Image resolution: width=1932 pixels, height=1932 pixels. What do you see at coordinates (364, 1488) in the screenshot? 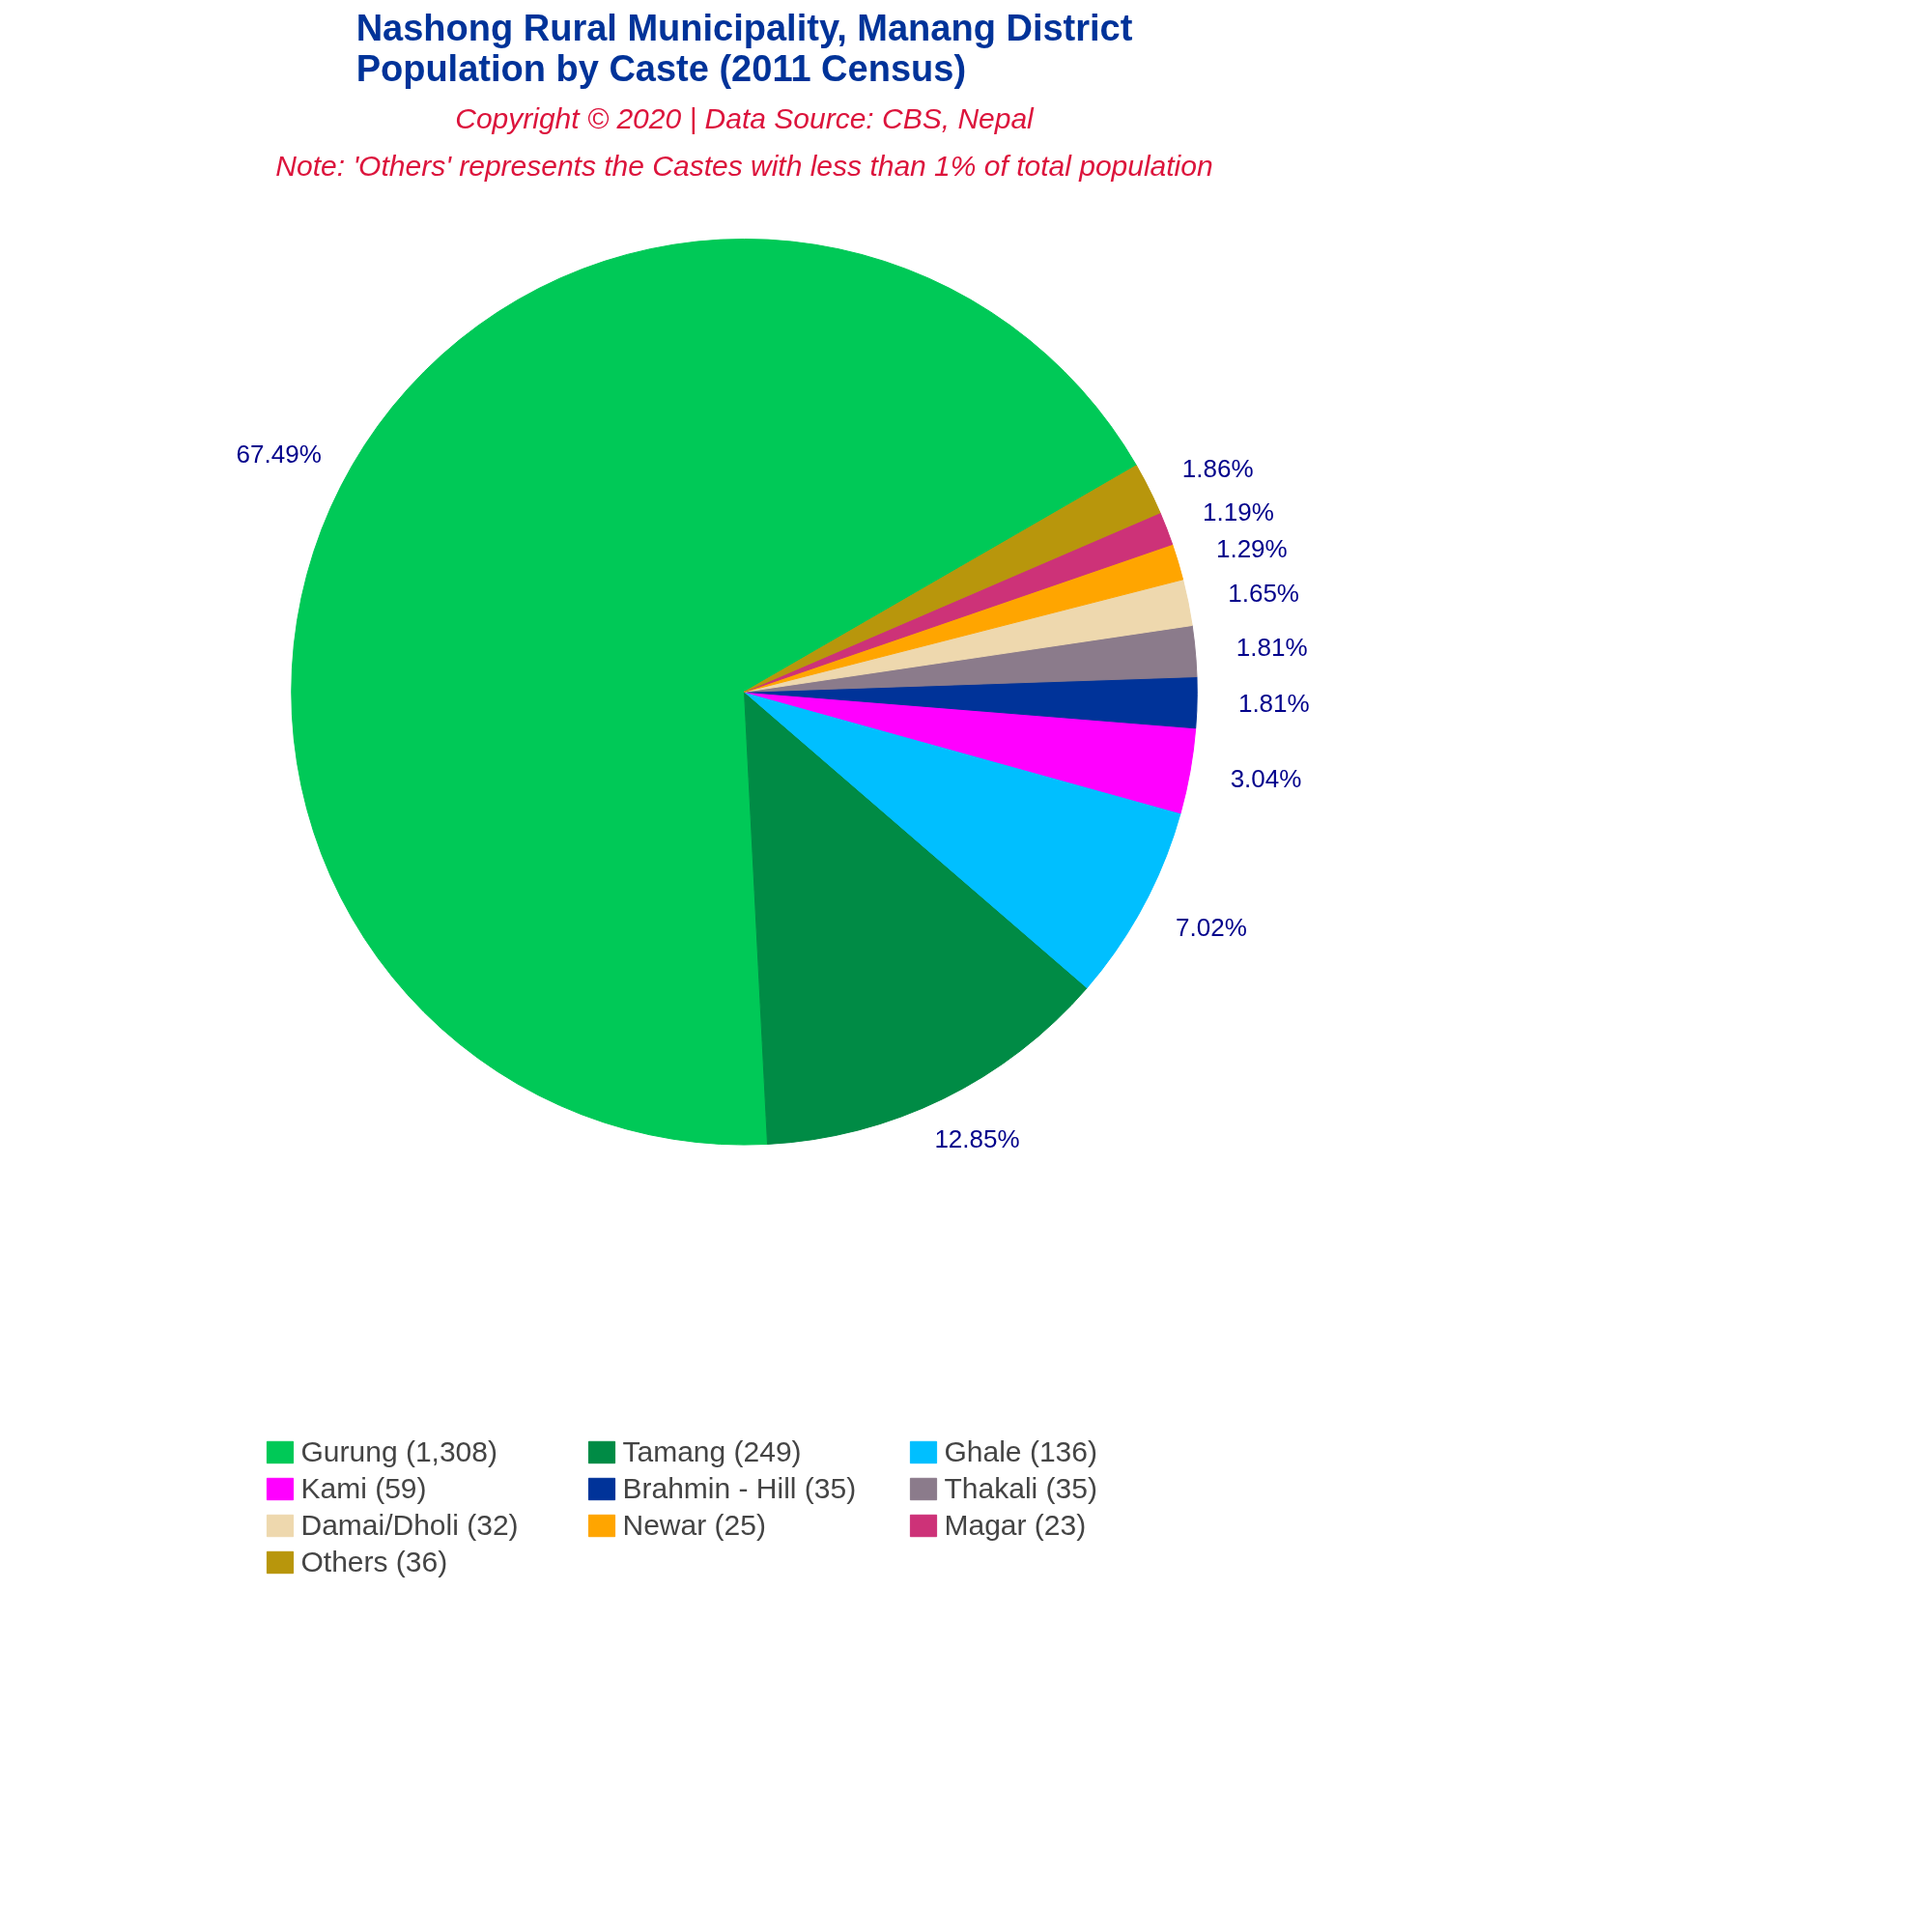
I see `legend-label: Kami (59)` at bounding box center [364, 1488].